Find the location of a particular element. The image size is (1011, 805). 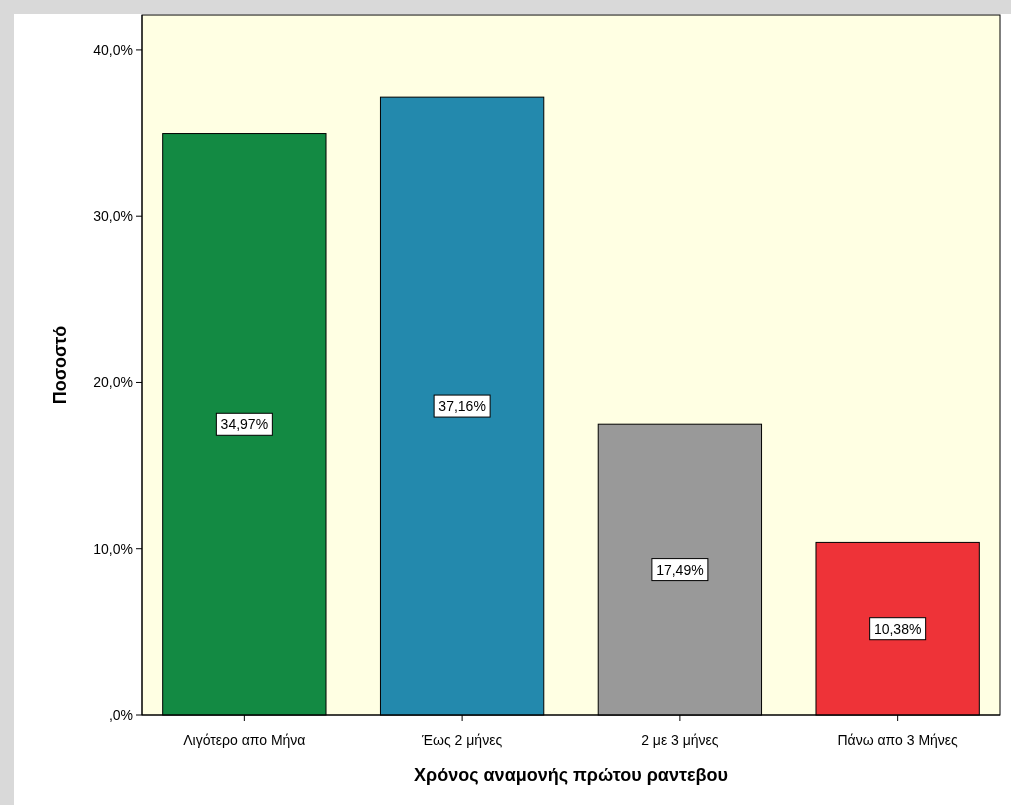

y-axis-title: Ποσοστό is located at coordinates (60, 365).